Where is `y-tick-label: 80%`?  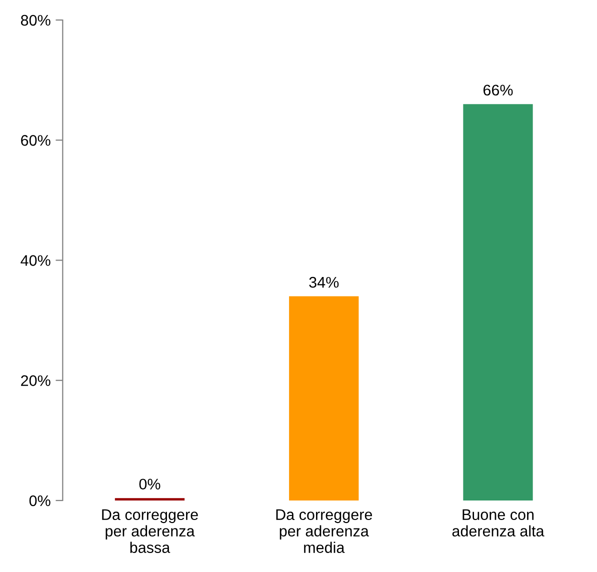
y-tick-label: 80% is located at coordinates (35, 20).